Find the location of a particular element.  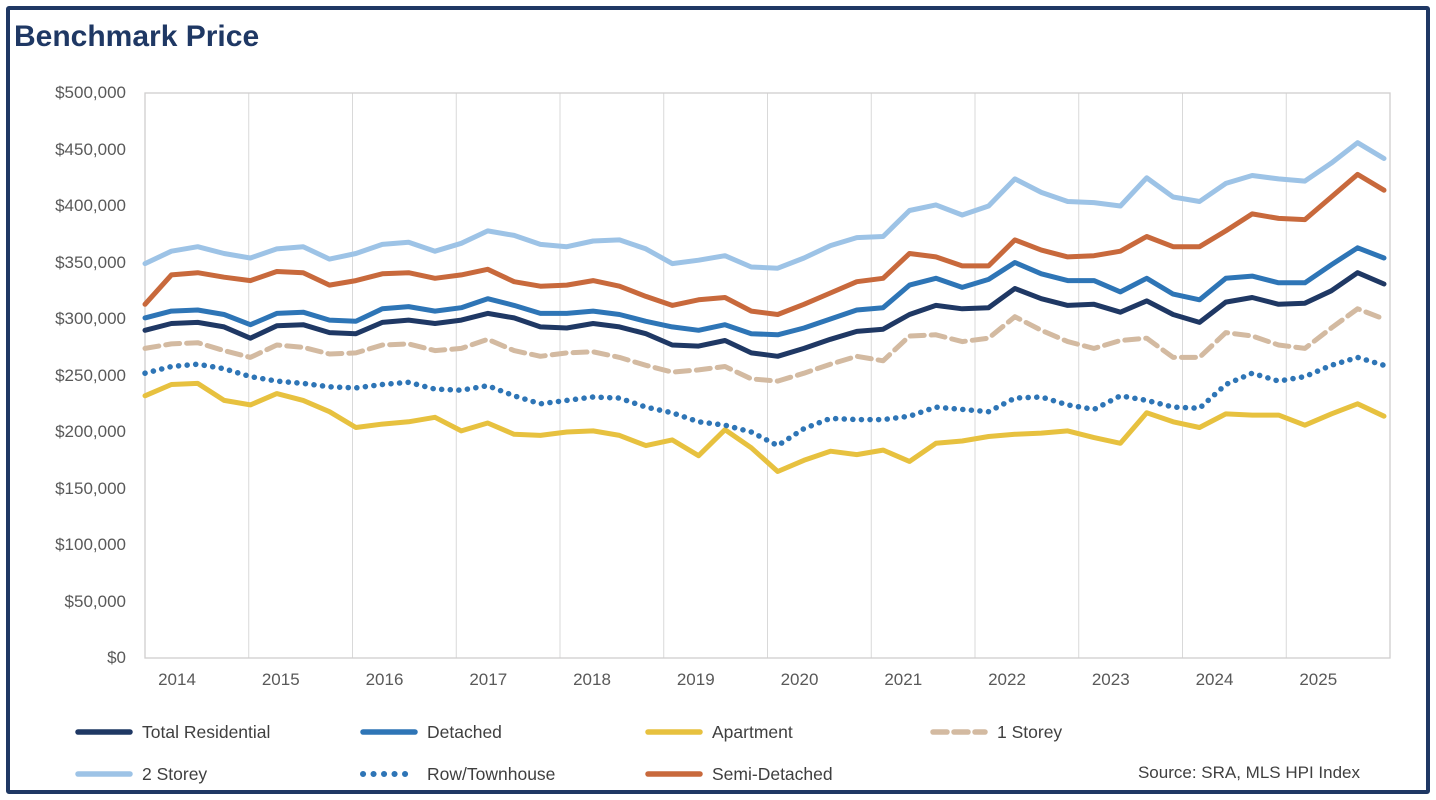

legend-item-semi-detached: Semi-Detached is located at coordinates (739, 774).